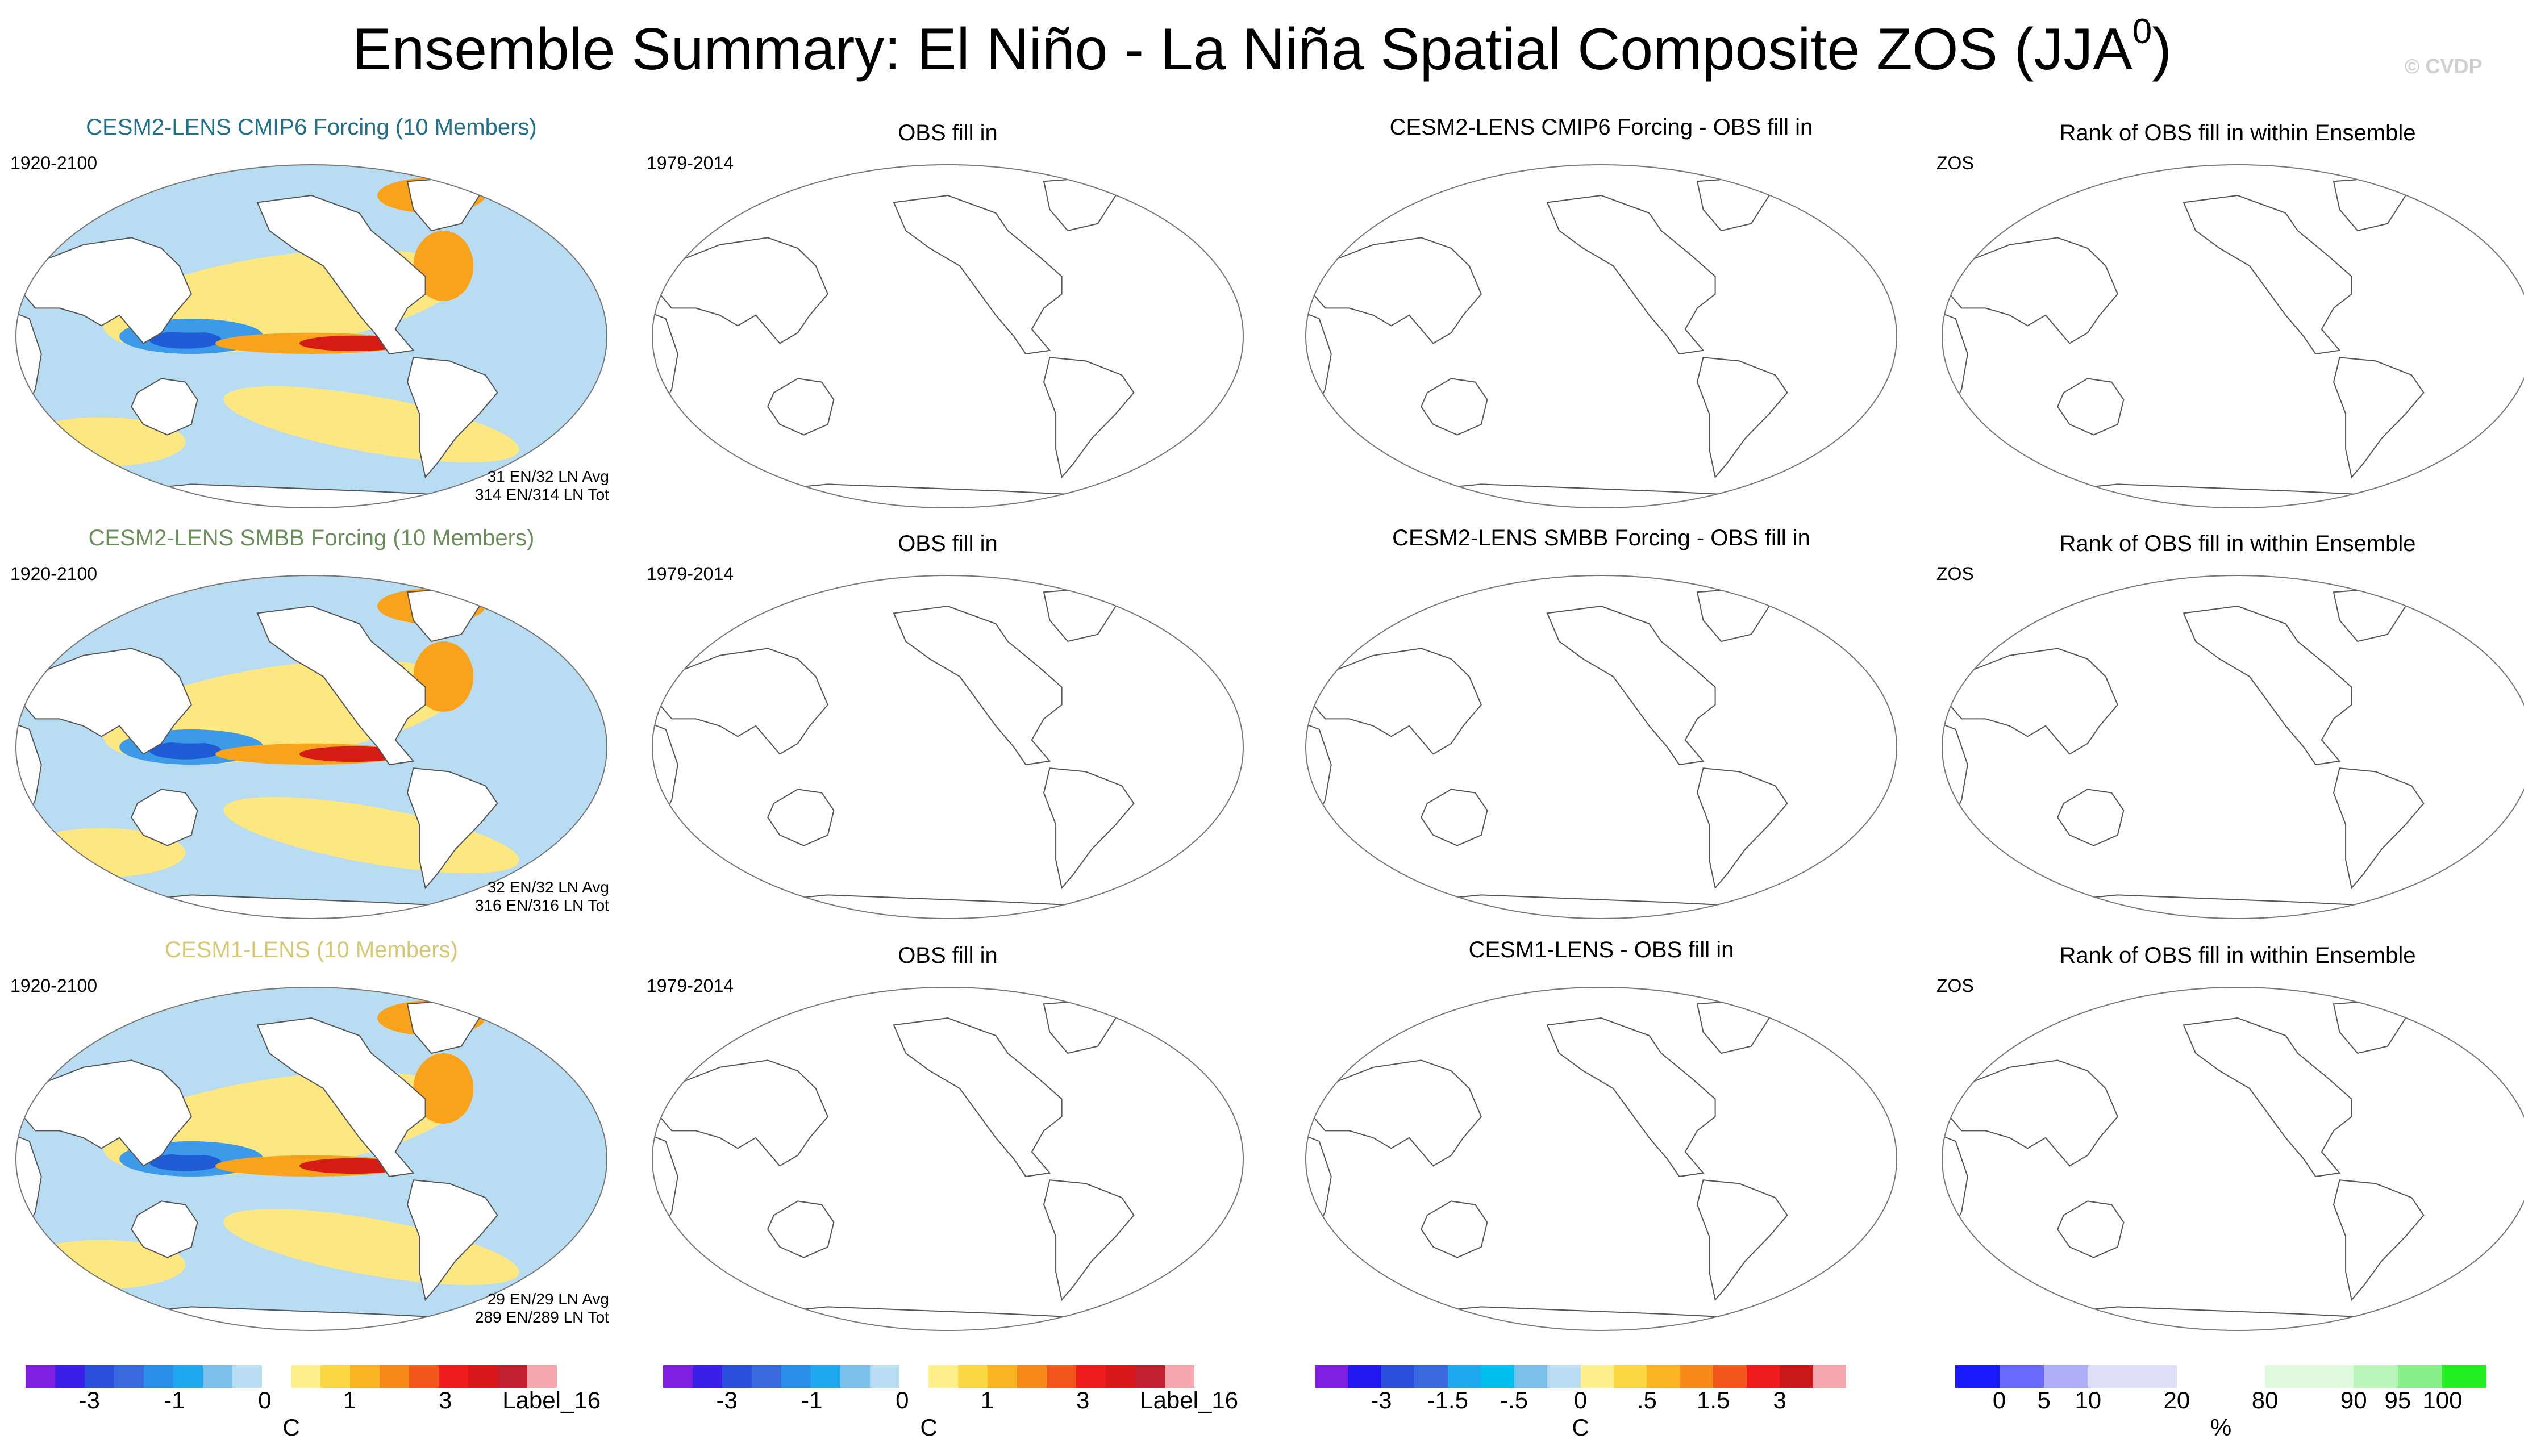 This screenshot has height=1456, width=2524. I want to click on colorbar-tick-label: 100, so click(2442, 1400).